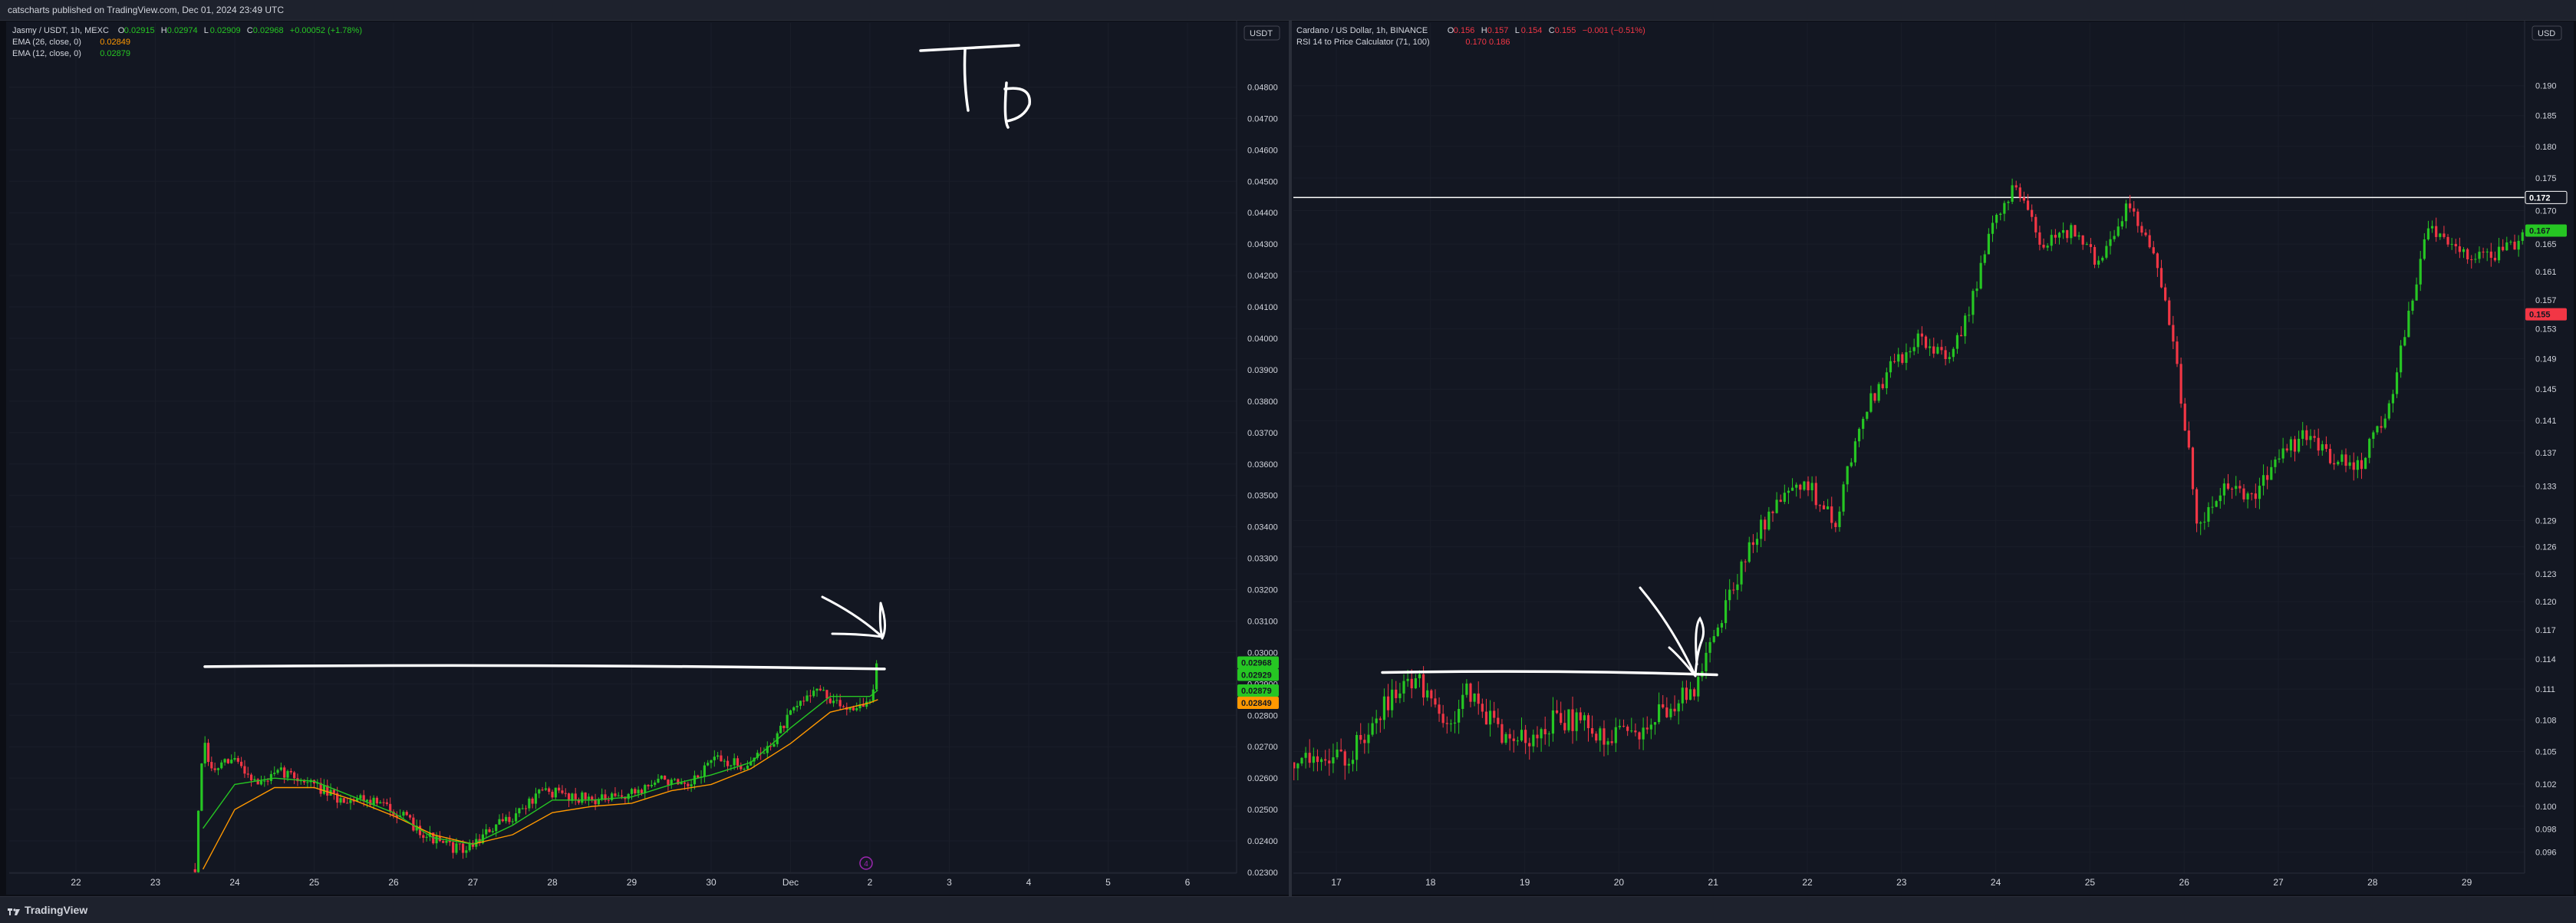 Image resolution: width=2576 pixels, height=923 pixels. What do you see at coordinates (47, 910) in the screenshot?
I see `tradingview-logo: TradingView` at bounding box center [47, 910].